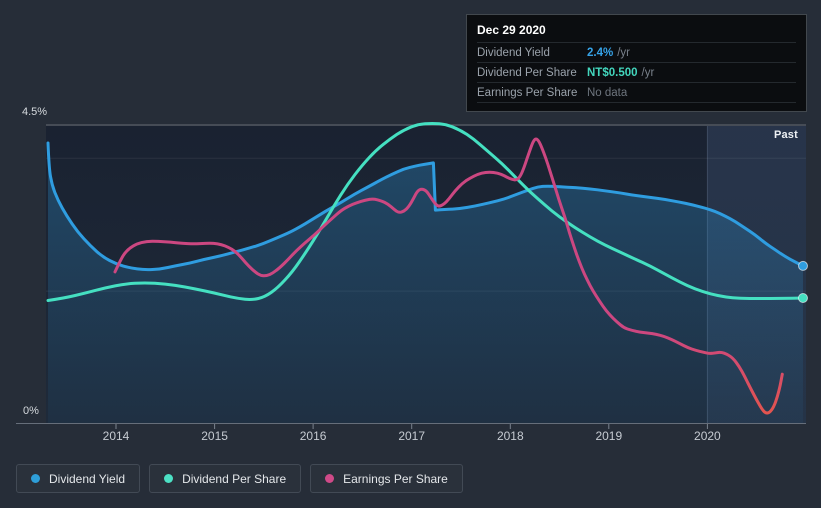 The width and height of the screenshot is (821, 508). Describe the element at coordinates (636, 52) in the screenshot. I see `tooltip-row-dividend-yield: Dividend Yield 2.4% /yr` at that location.